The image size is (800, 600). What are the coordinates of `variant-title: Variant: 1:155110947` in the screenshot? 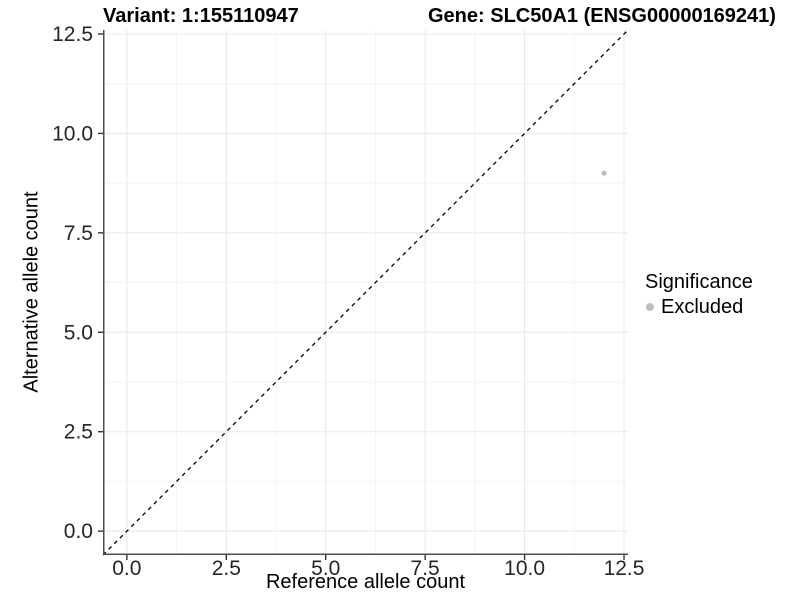 It's located at (201, 16).